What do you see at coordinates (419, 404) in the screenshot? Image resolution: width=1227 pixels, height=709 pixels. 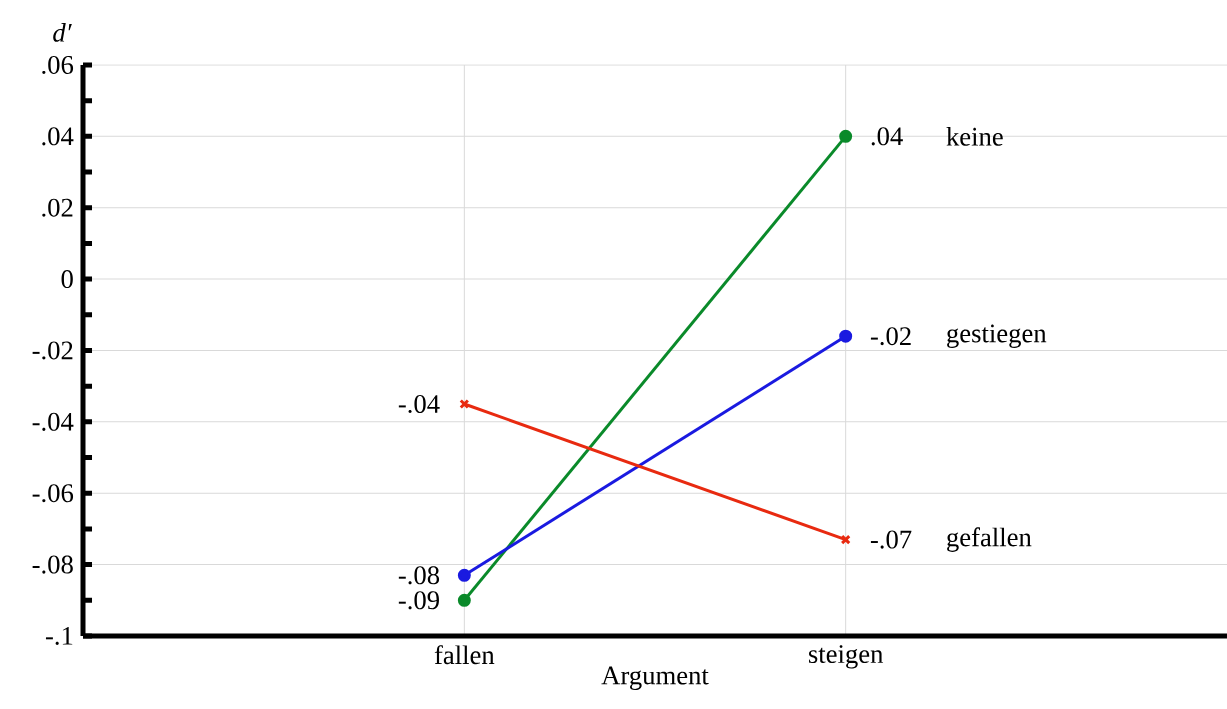 I see `data-label: -.04` at bounding box center [419, 404].